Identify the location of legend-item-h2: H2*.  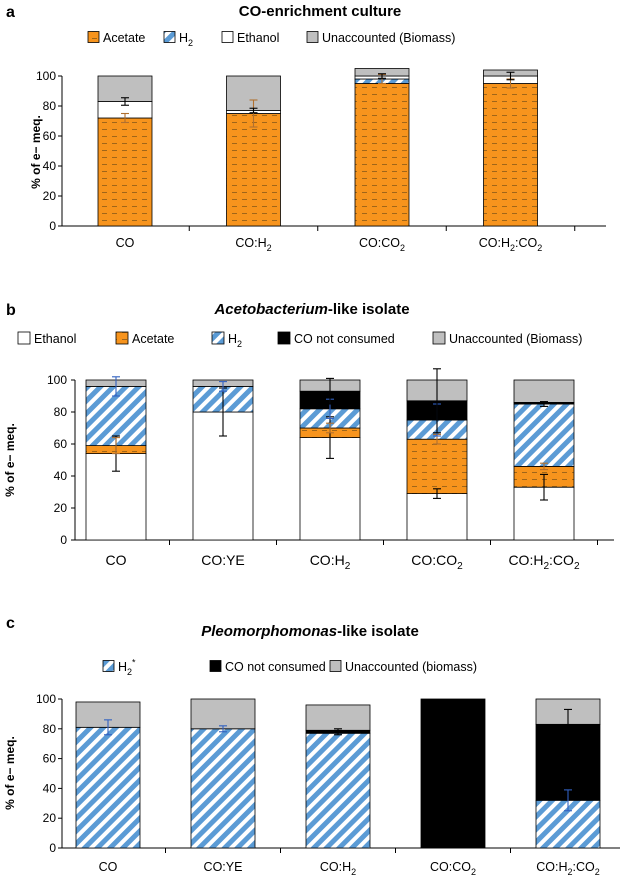
(119, 667).